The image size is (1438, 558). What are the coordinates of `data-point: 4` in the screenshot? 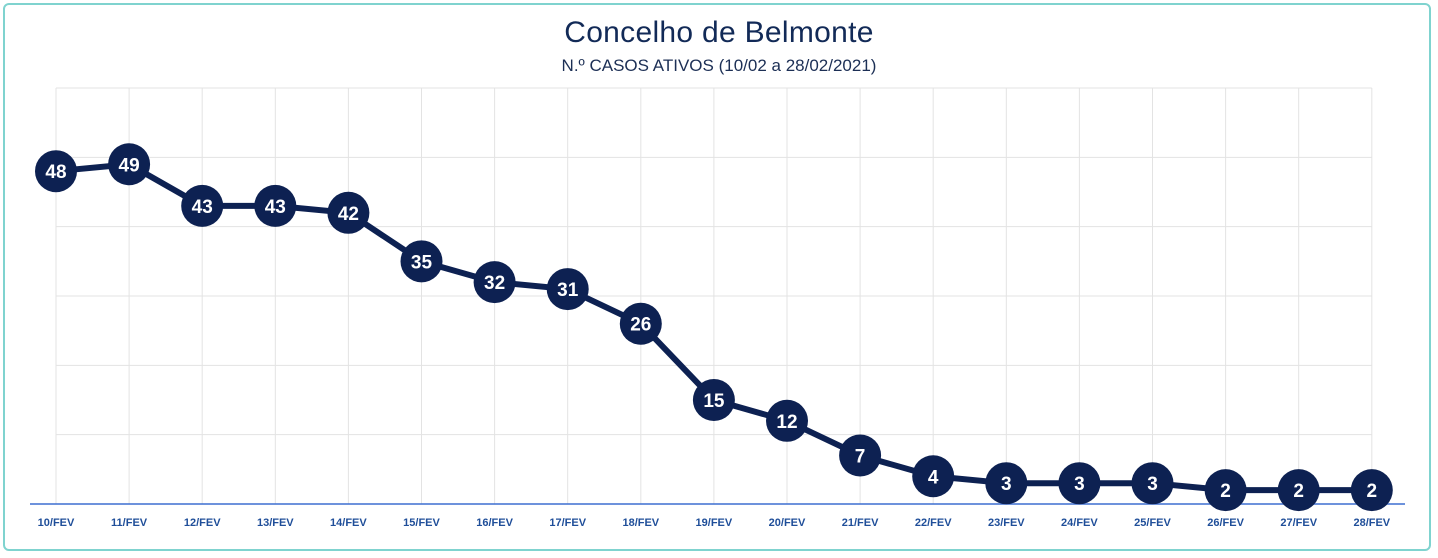 It's located at (933, 476).